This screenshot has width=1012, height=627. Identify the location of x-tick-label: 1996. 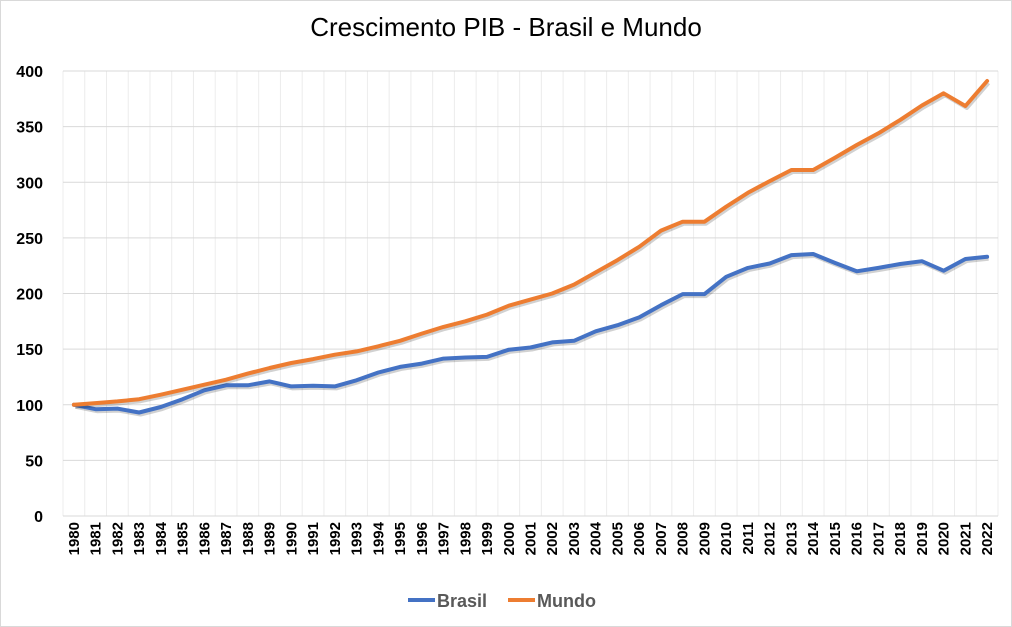
(422, 538).